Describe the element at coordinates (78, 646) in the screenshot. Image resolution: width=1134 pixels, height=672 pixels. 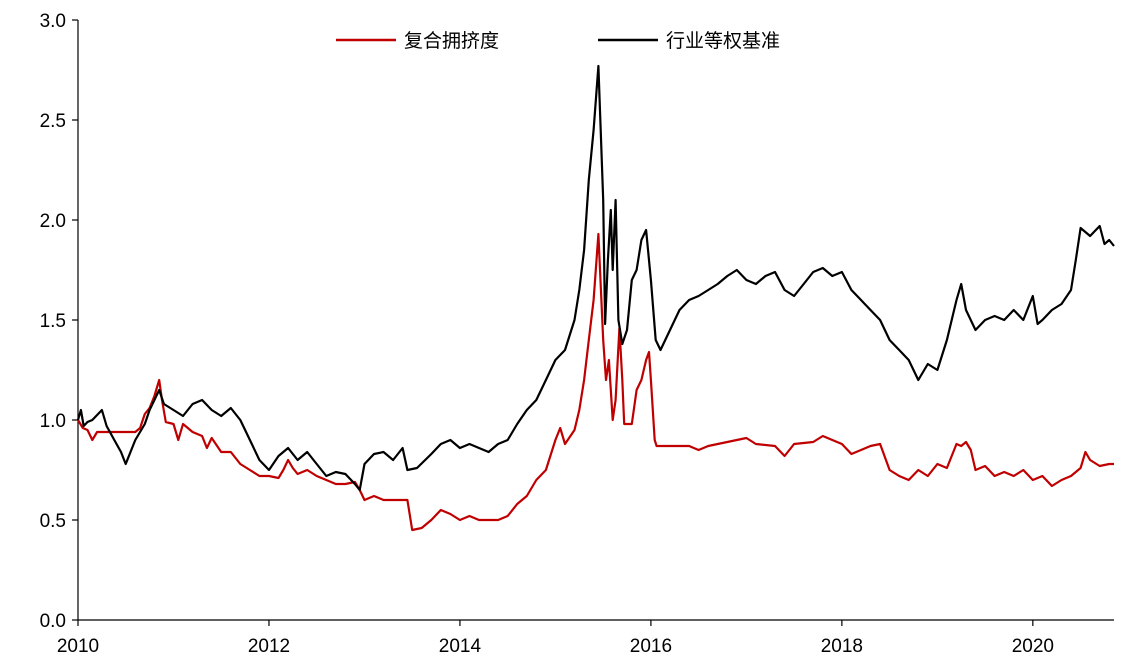
I see `x-tick-label: 2010` at that location.